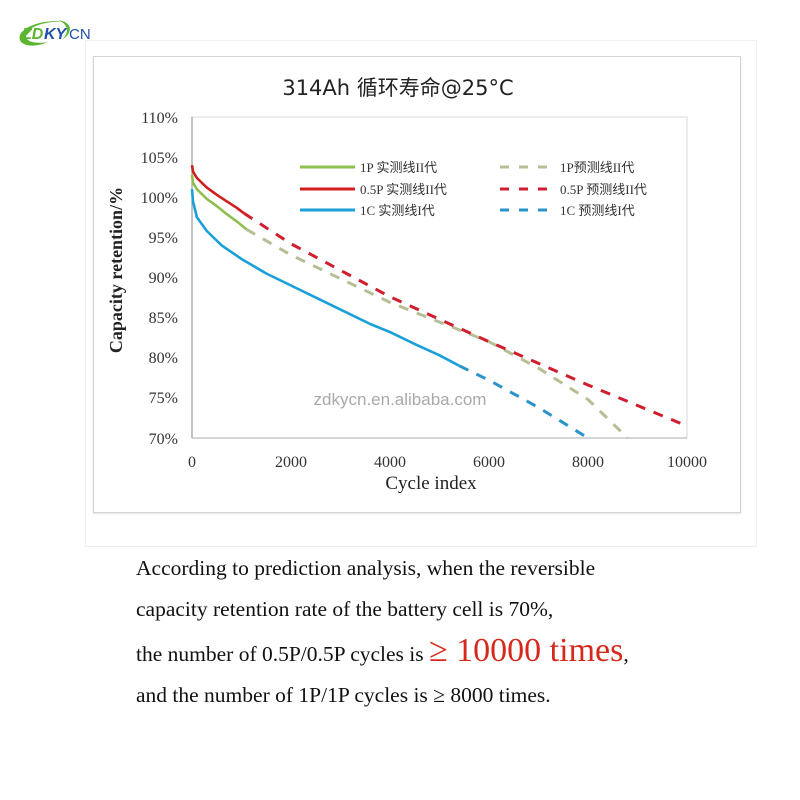 This screenshot has width=800, height=800. What do you see at coordinates (431, 483) in the screenshot?
I see `x-axis-title: Cycle index` at bounding box center [431, 483].